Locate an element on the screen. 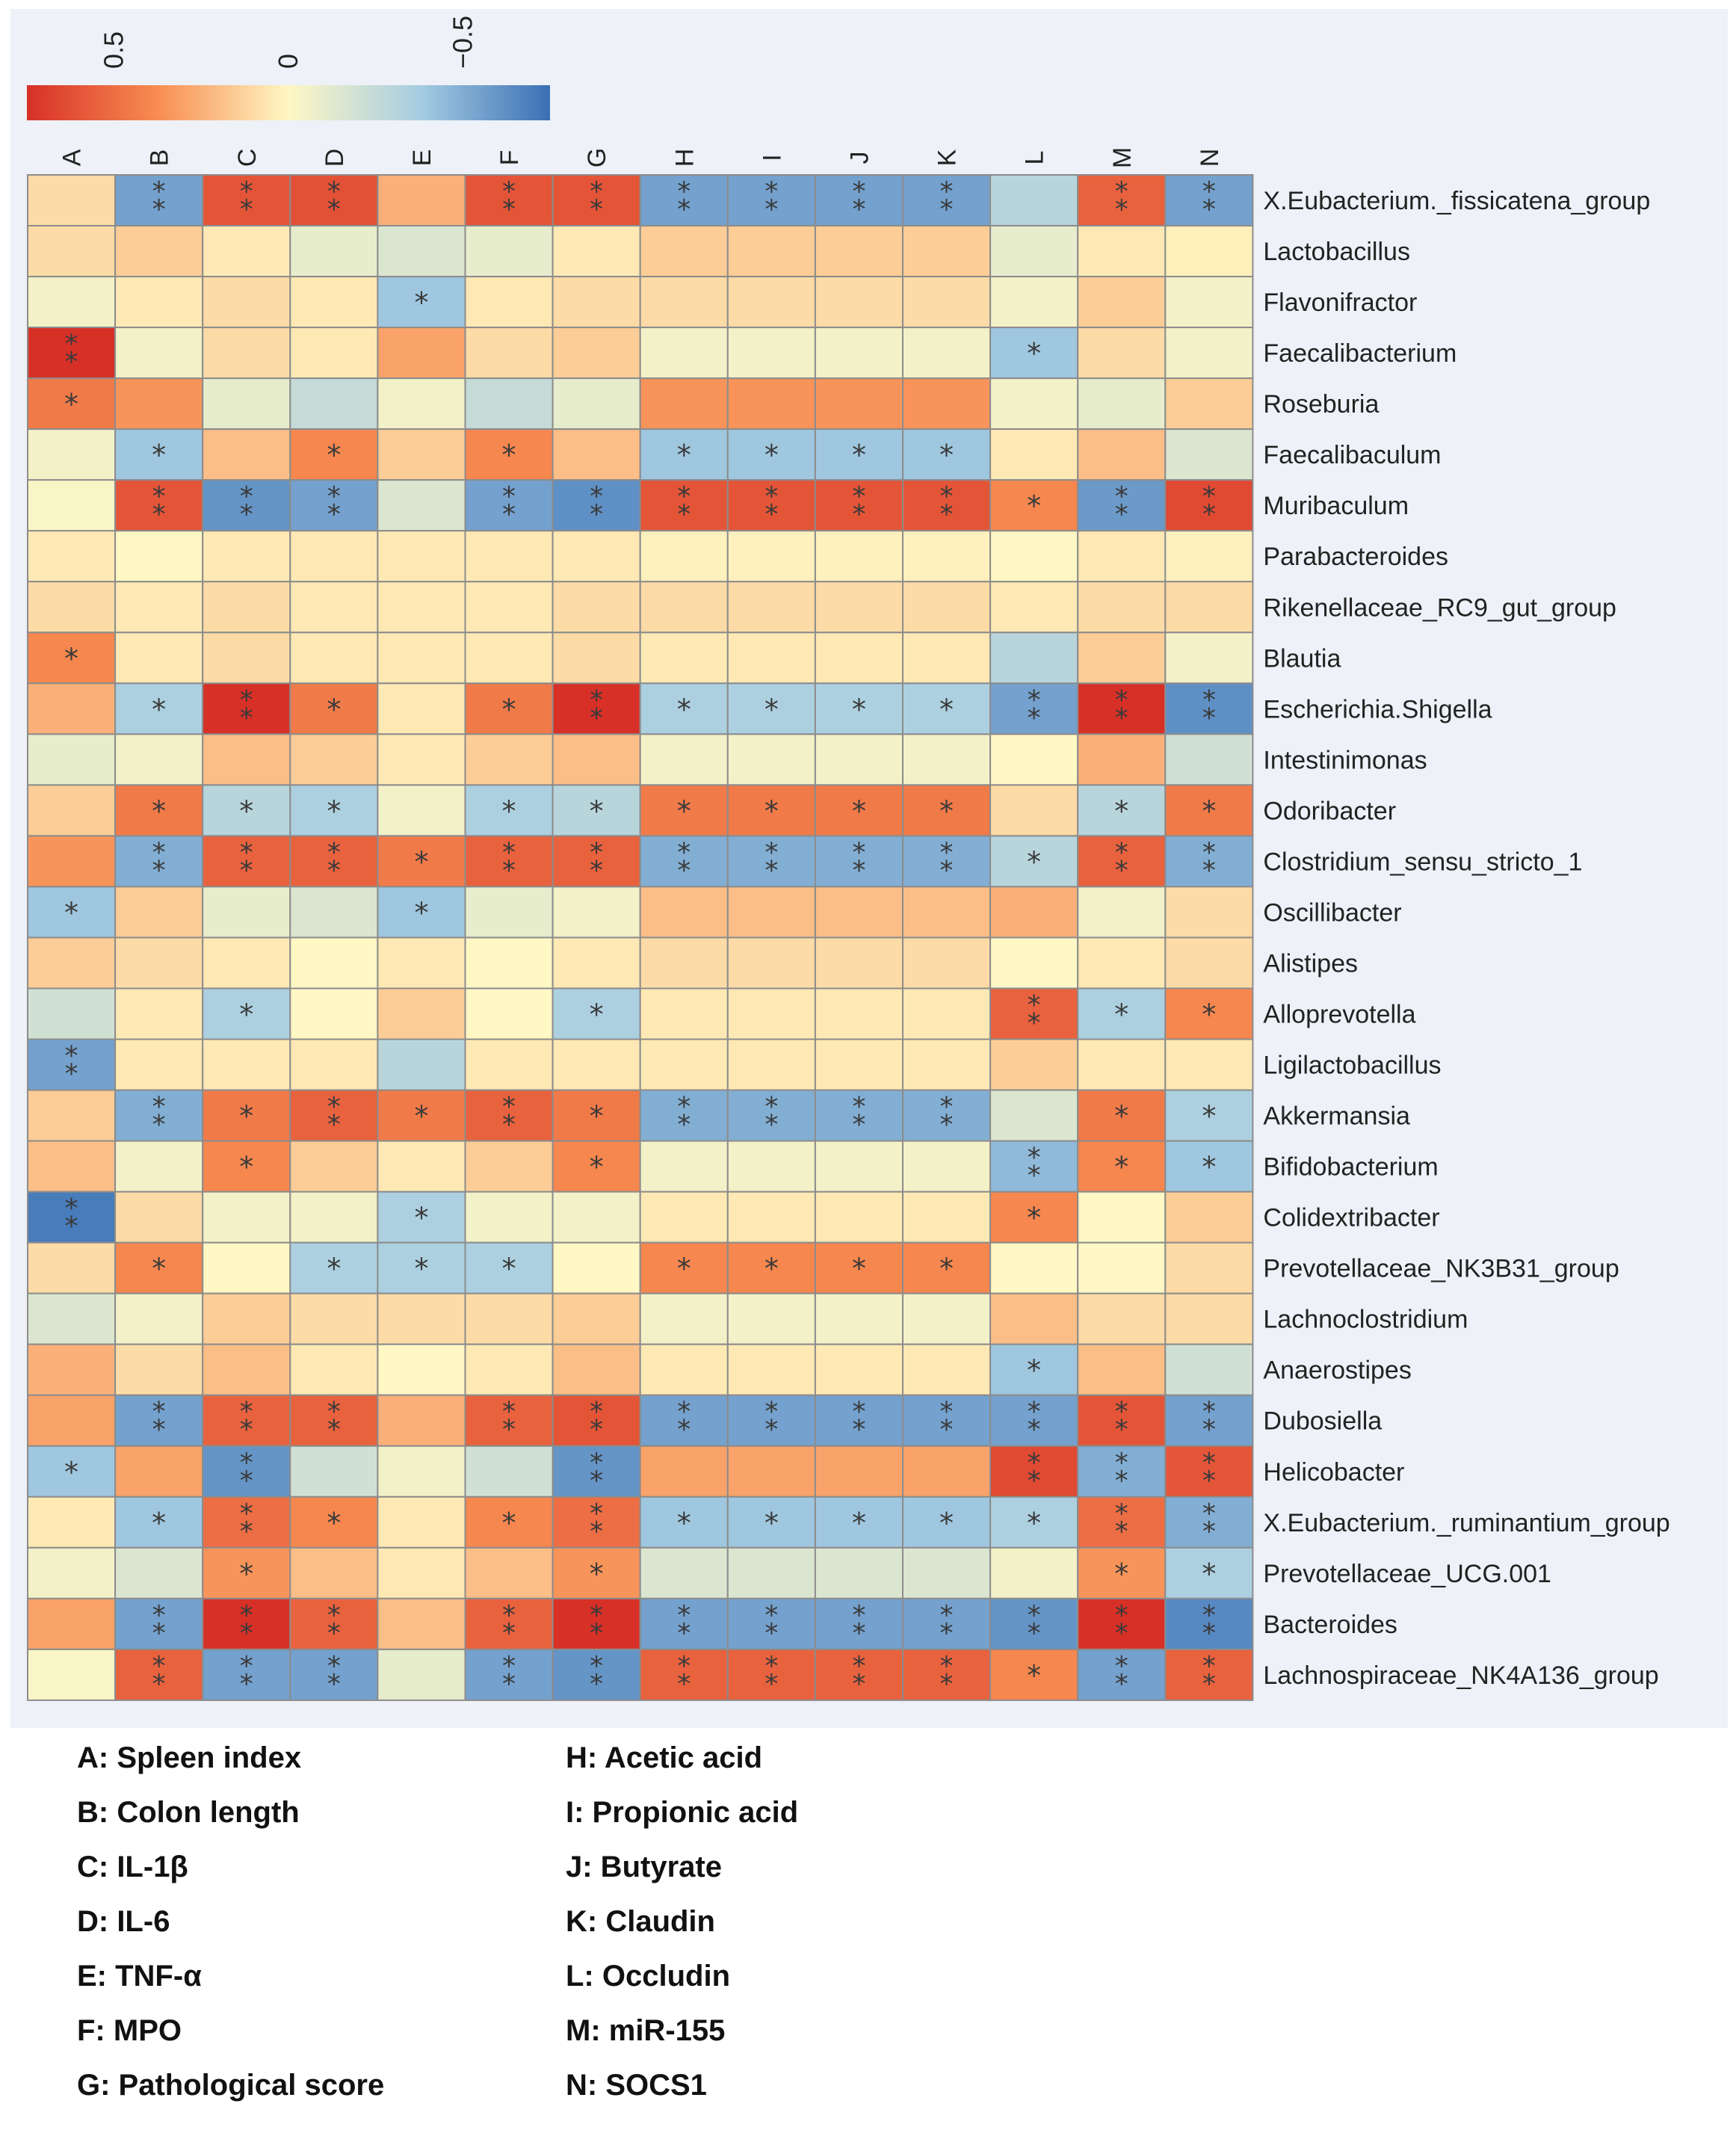 This screenshot has width=1736, height=2145. row-label: Prevotellaceae_NK3B31_group is located at coordinates (1441, 1269).